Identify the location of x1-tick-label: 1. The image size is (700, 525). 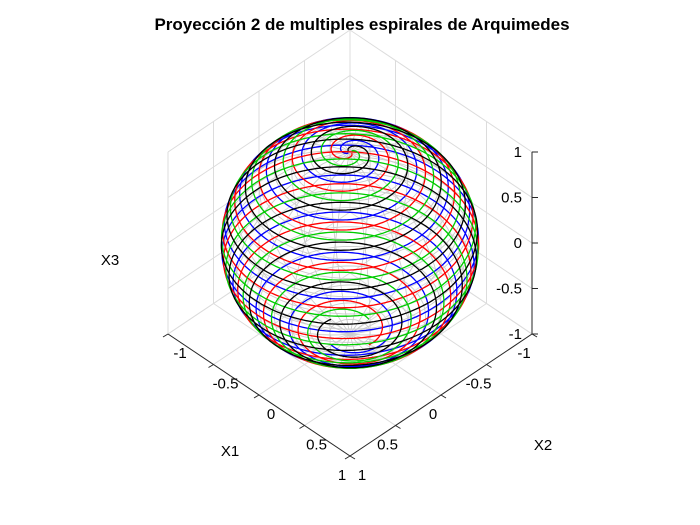
(342, 475).